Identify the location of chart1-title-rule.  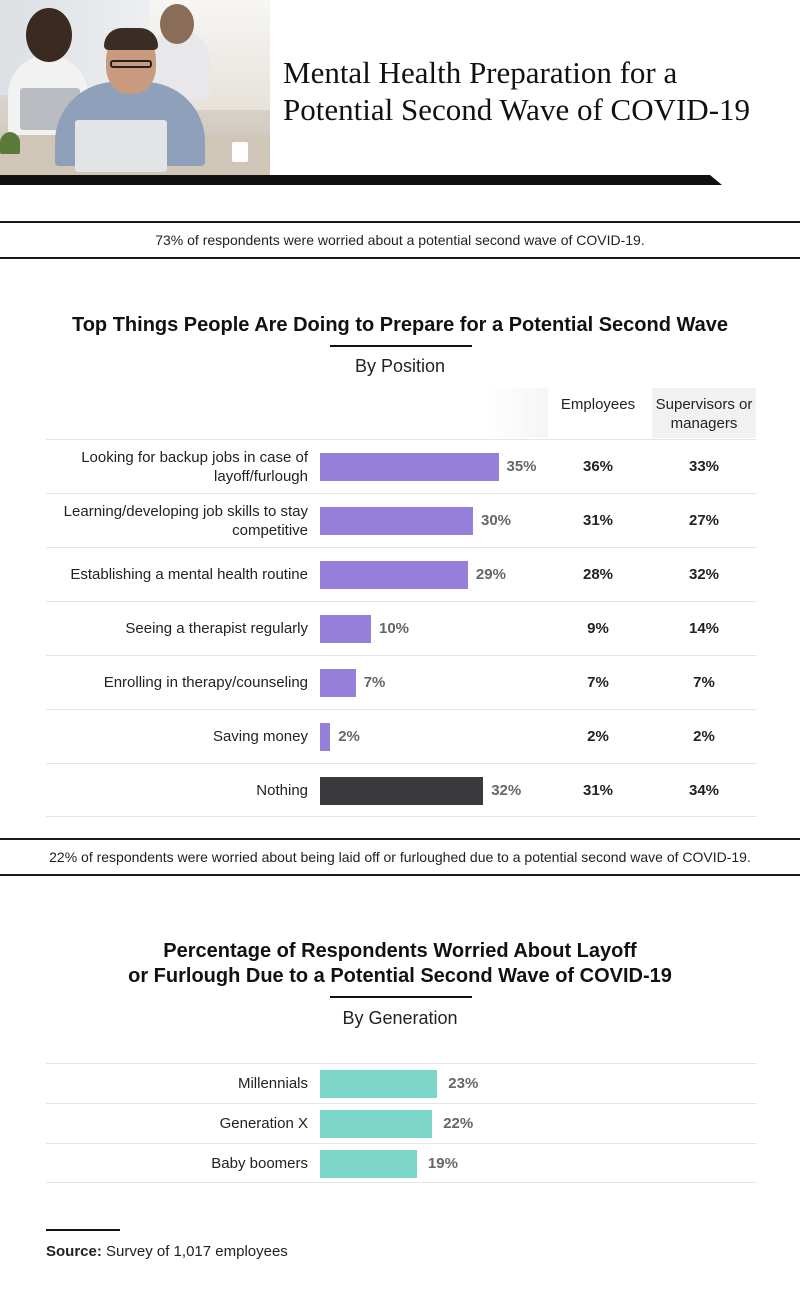
(401, 346).